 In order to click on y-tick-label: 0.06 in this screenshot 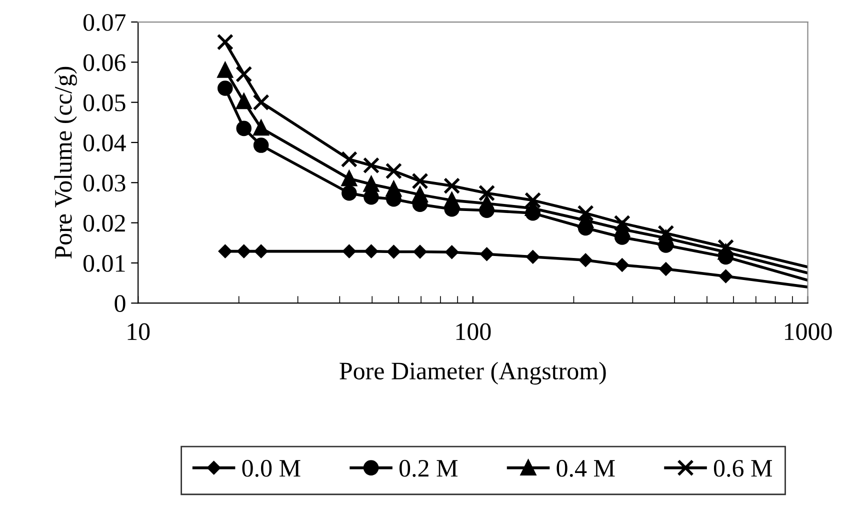, I will do `click(104, 63)`.